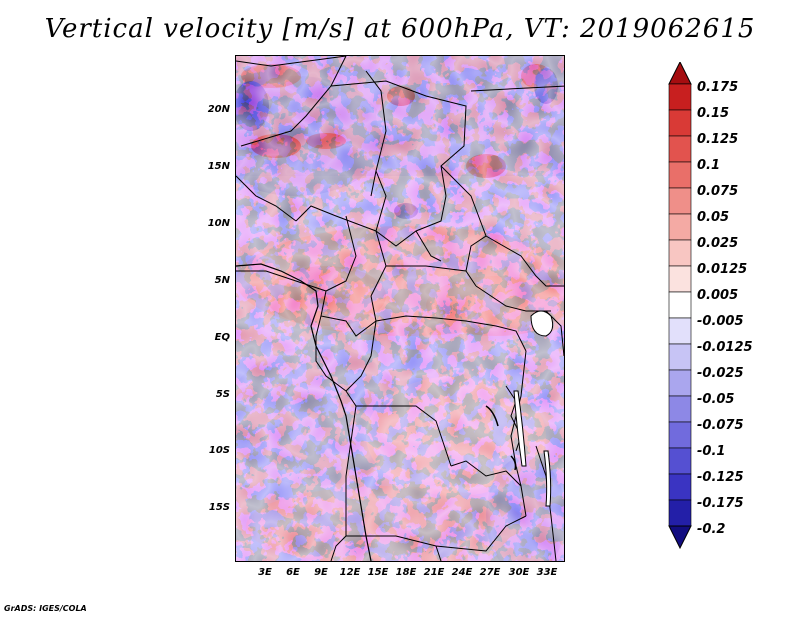 The width and height of the screenshot is (800, 618). Describe the element at coordinates (720, 425) in the screenshot. I see `colorbar-label-neg0.075: -0.075` at that location.